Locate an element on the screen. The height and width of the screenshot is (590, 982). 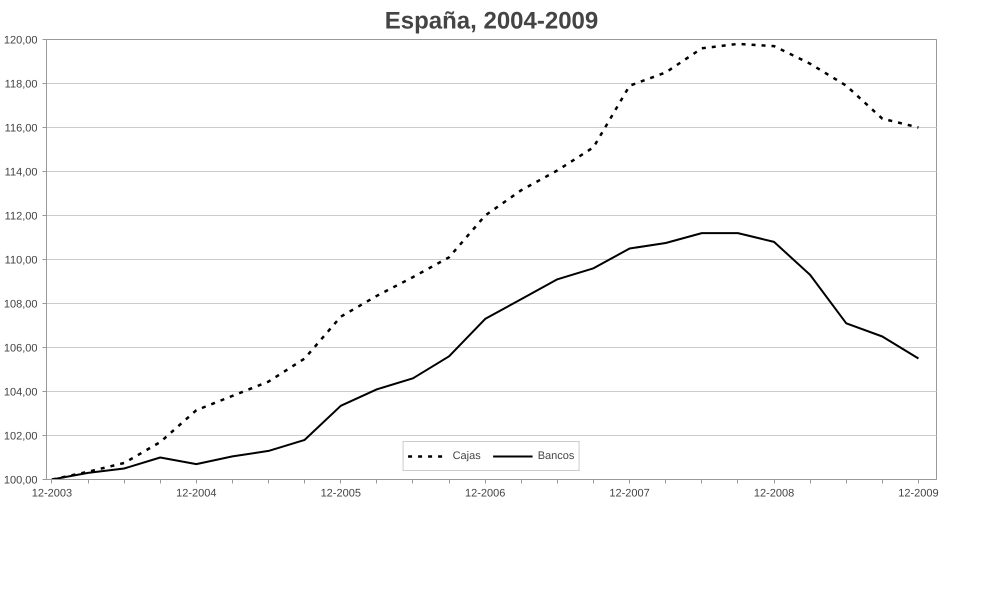
x-tick-label: 12-2007 is located at coordinates (629, 494).